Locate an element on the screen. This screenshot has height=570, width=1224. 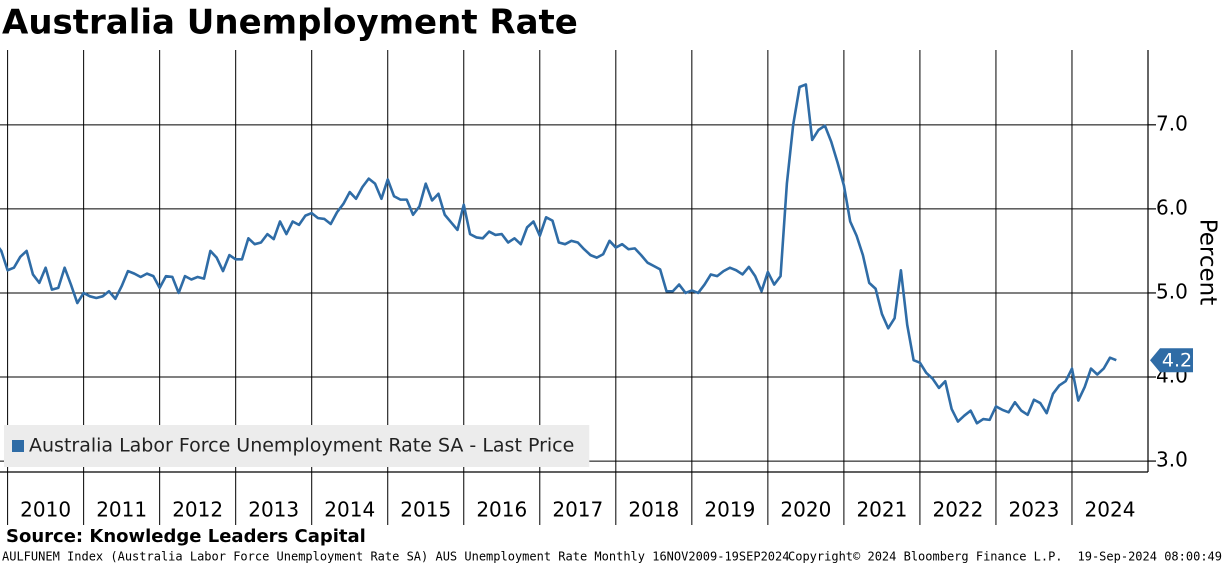
y-axis-label: Percent is located at coordinates (1208, 262).